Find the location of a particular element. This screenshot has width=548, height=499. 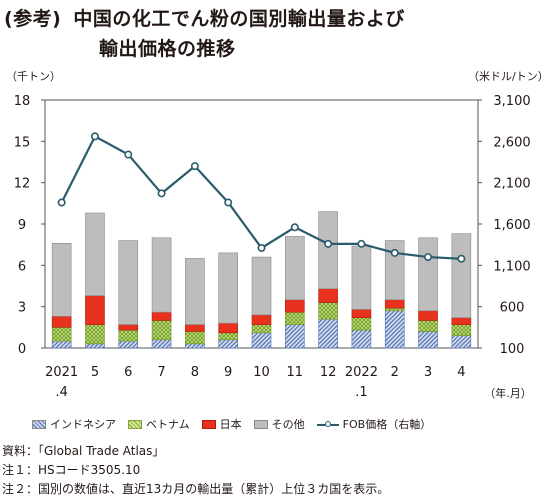

legend-swatch-japan is located at coordinates (208, 424).